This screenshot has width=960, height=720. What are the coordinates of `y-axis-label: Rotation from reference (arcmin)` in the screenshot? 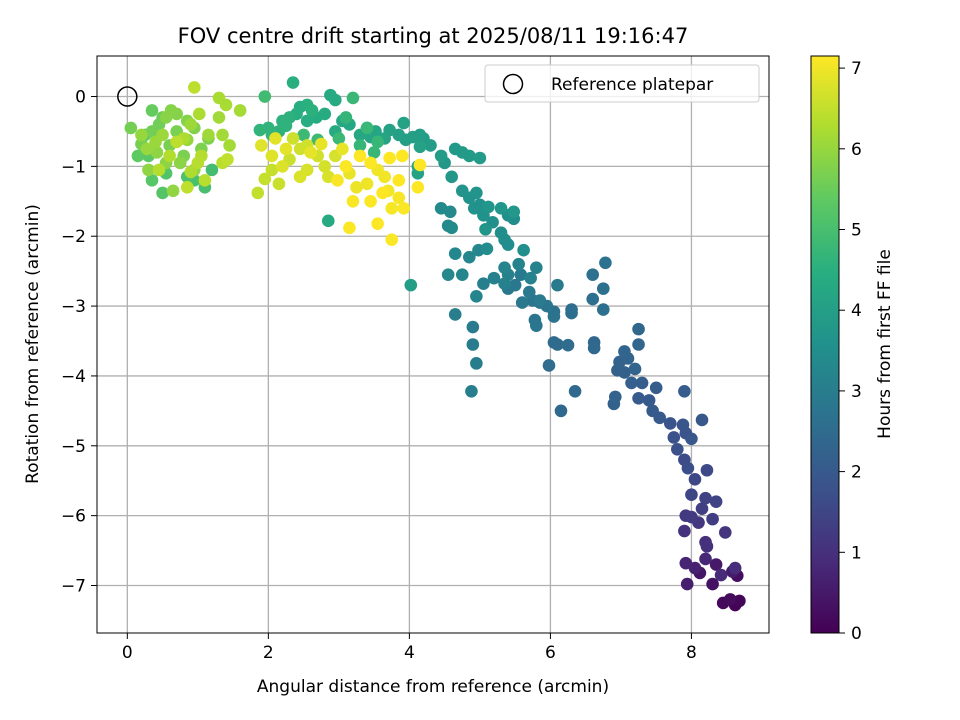 It's located at (33, 344).